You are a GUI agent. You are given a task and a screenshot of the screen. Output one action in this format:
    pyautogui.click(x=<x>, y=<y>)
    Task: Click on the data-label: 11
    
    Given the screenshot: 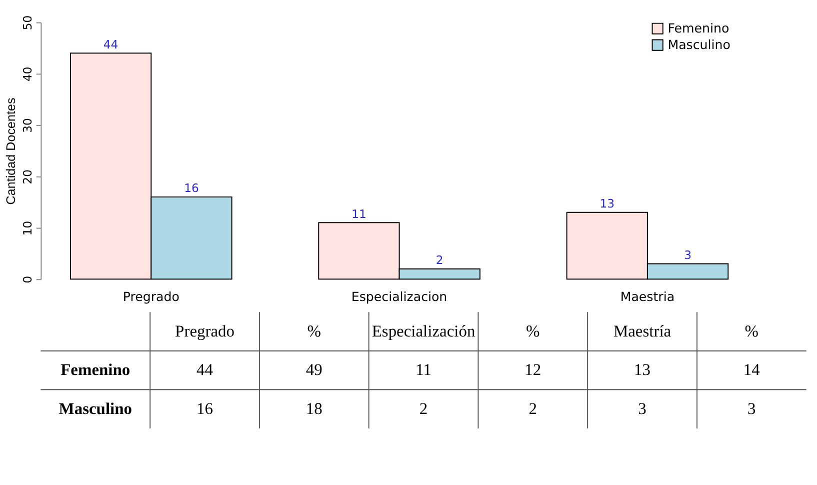 What is the action you would take?
    pyautogui.click(x=424, y=370)
    